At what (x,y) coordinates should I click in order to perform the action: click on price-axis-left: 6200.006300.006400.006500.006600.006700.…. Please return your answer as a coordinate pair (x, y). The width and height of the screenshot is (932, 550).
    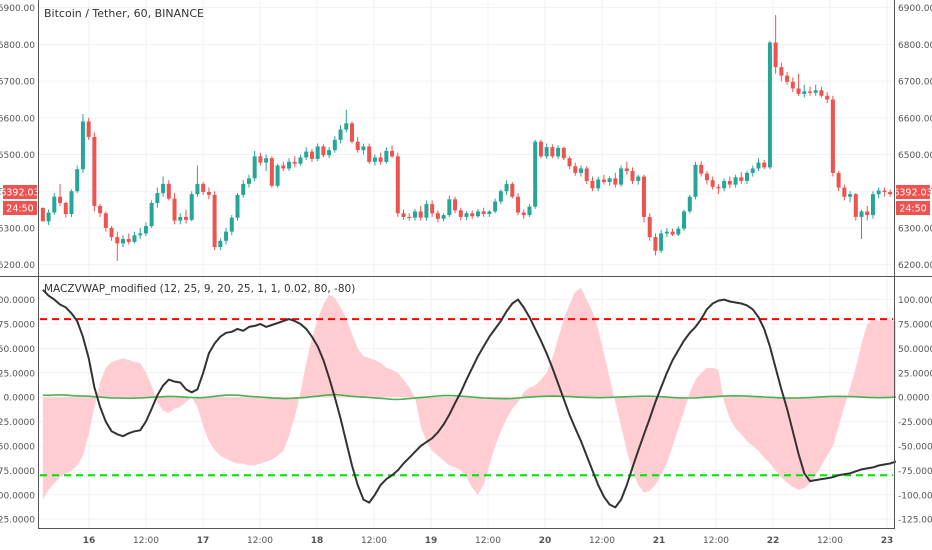
    Looking at the image, I should click on (17, 137).